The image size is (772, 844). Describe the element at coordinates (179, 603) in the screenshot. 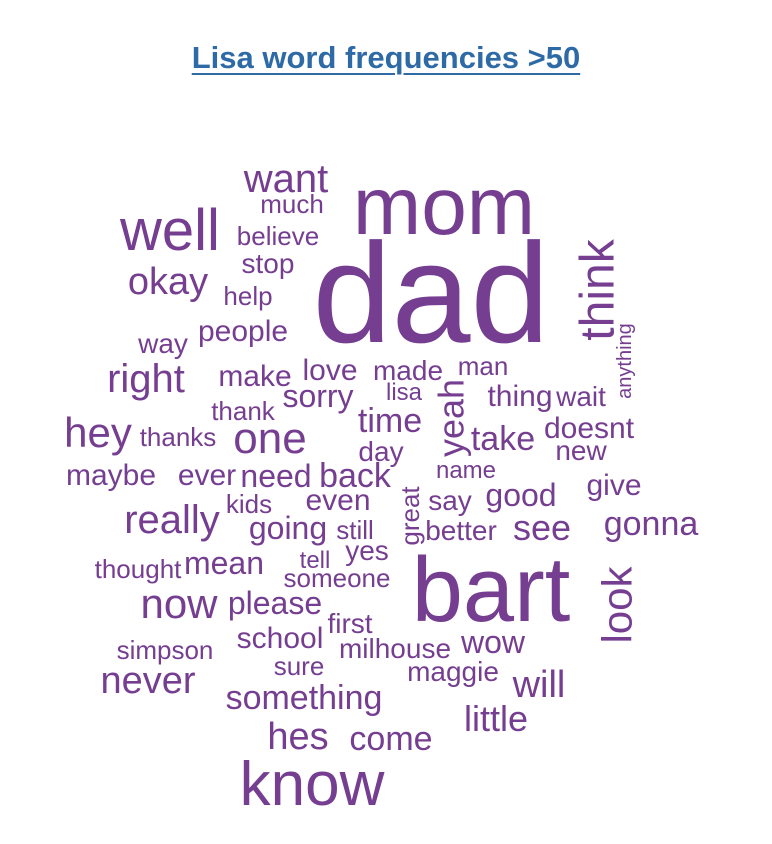

I see `word-now: now` at that location.